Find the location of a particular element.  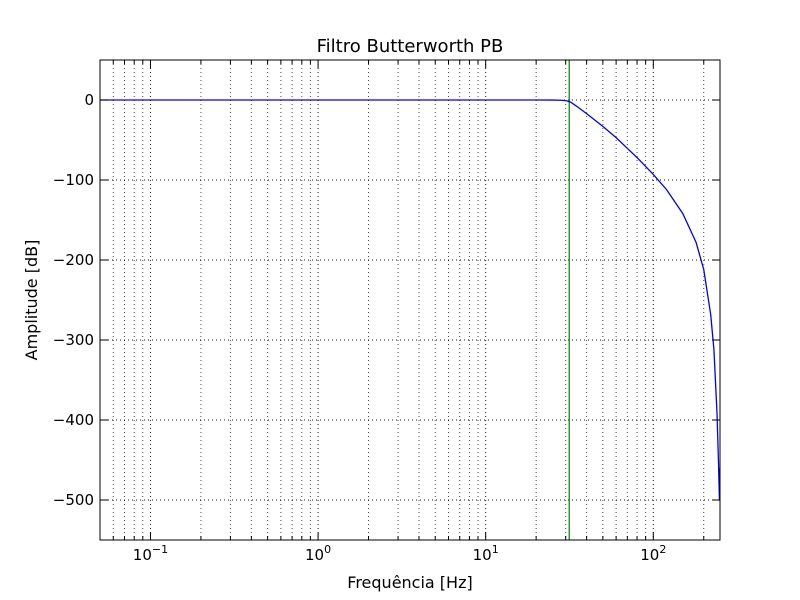

y-tick-label: 0 is located at coordinates (89, 100).